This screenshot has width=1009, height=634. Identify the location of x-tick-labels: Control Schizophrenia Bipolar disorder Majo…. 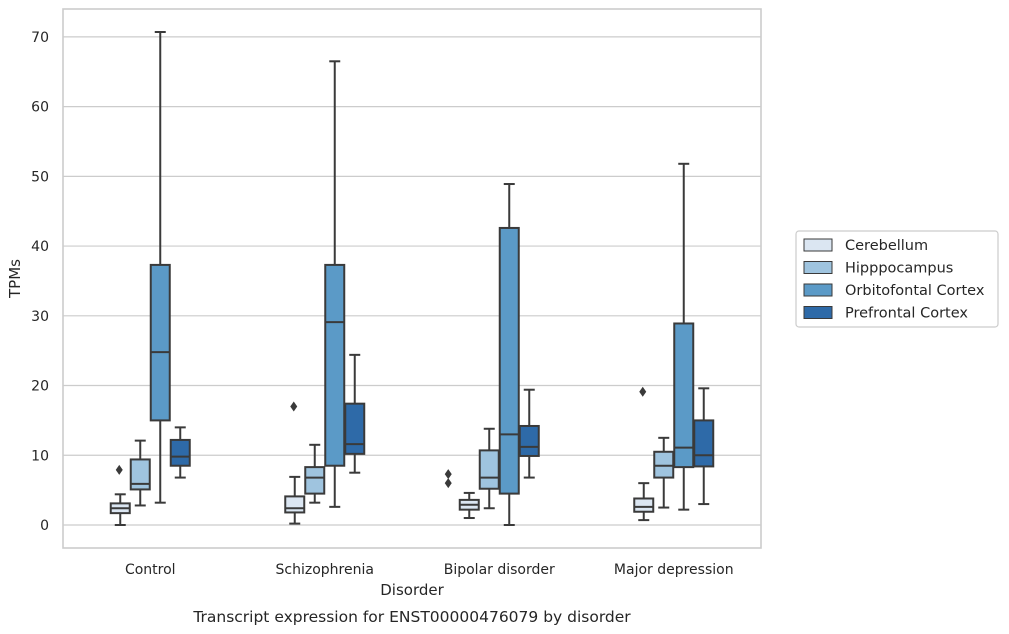
(429, 570).